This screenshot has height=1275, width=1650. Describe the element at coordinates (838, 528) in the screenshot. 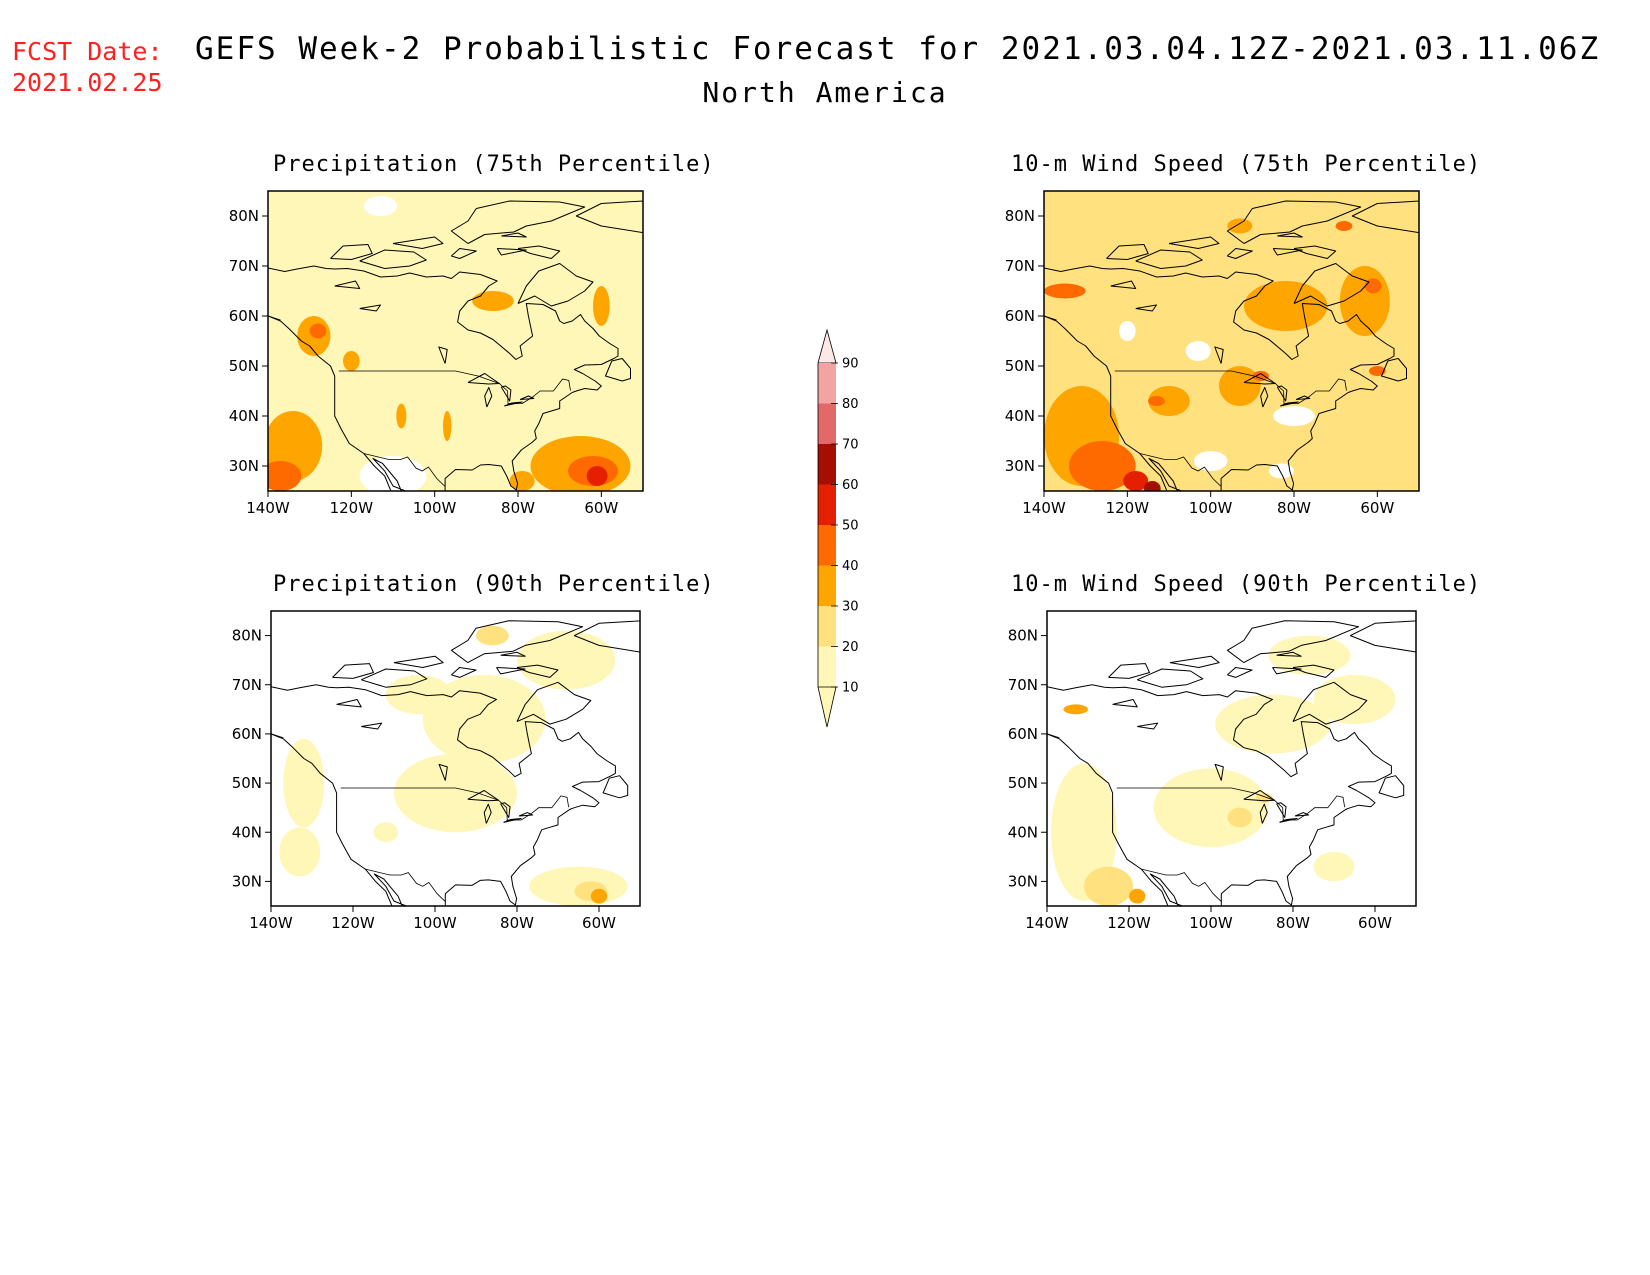

I see `probability-colorbar: 10 20 30 40 50 60 70 80 90` at that location.